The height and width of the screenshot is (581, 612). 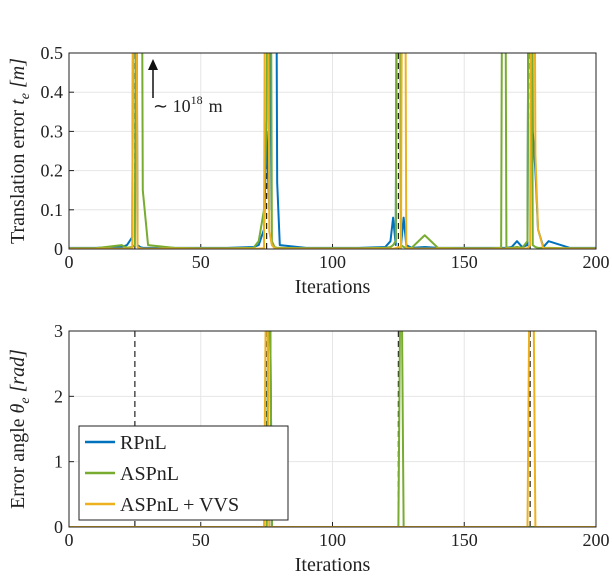 I want to click on legend-label: ASPnL + VVS, so click(x=179, y=505).